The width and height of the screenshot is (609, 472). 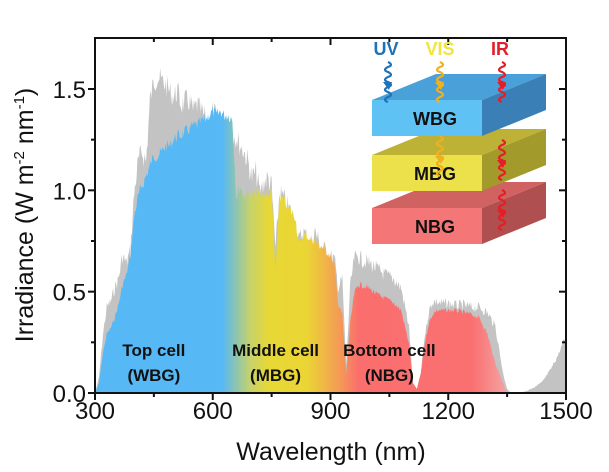 I want to click on inset-layer-wbg: WBG, so click(x=459, y=105).